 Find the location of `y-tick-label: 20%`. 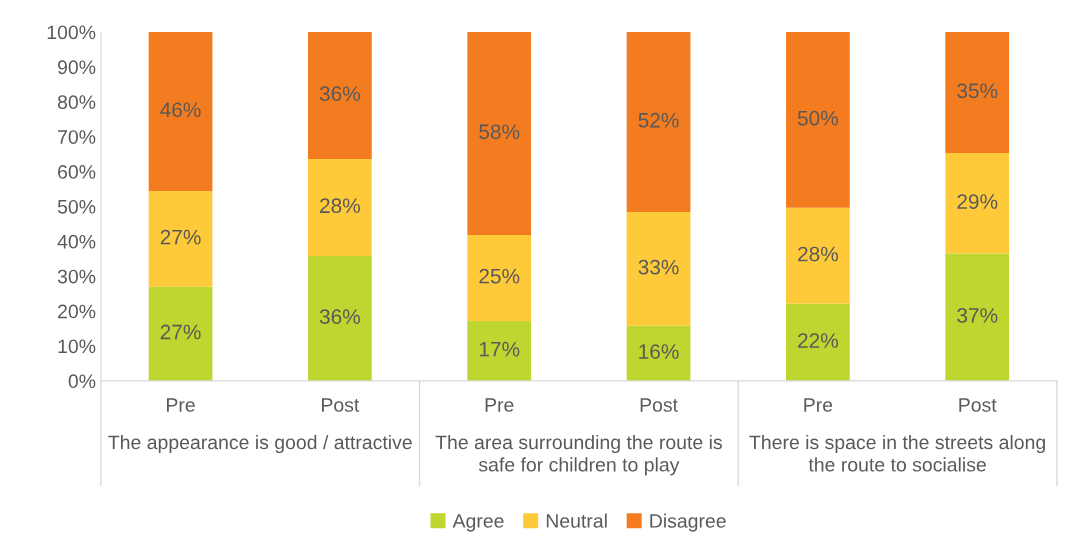

y-tick-label: 20% is located at coordinates (77, 311).